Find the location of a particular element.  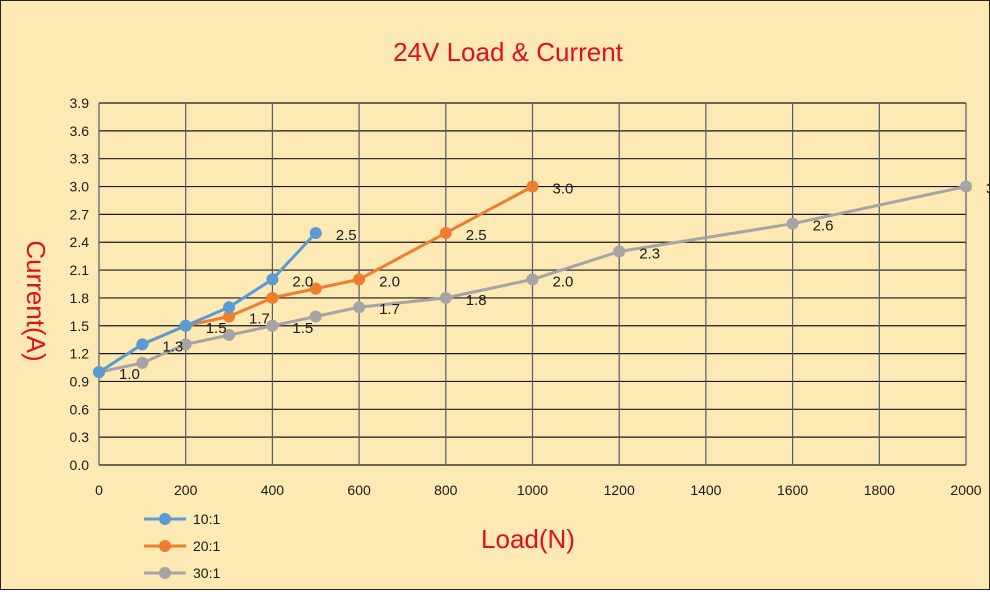

data-label: 1.0 is located at coordinates (129, 374).